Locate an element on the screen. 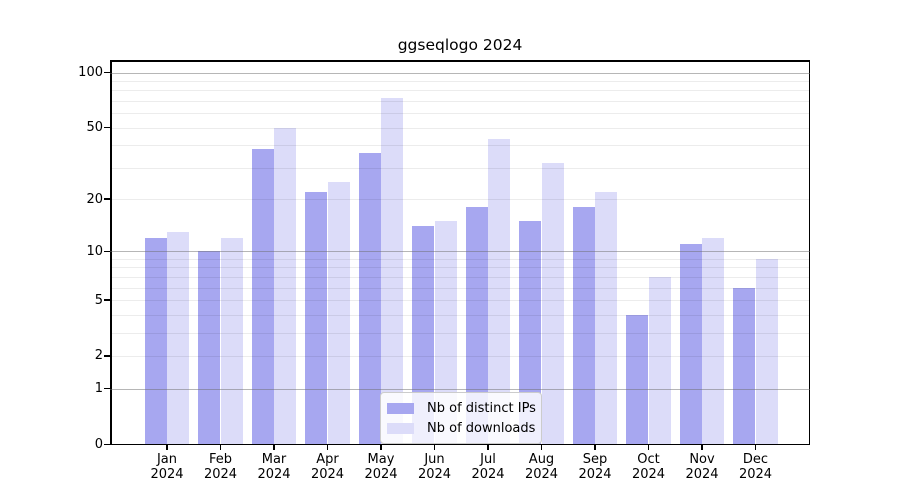 The height and width of the screenshot is (500, 900). legend: Nb of distinct IPs Nb of downloads is located at coordinates (461, 418).